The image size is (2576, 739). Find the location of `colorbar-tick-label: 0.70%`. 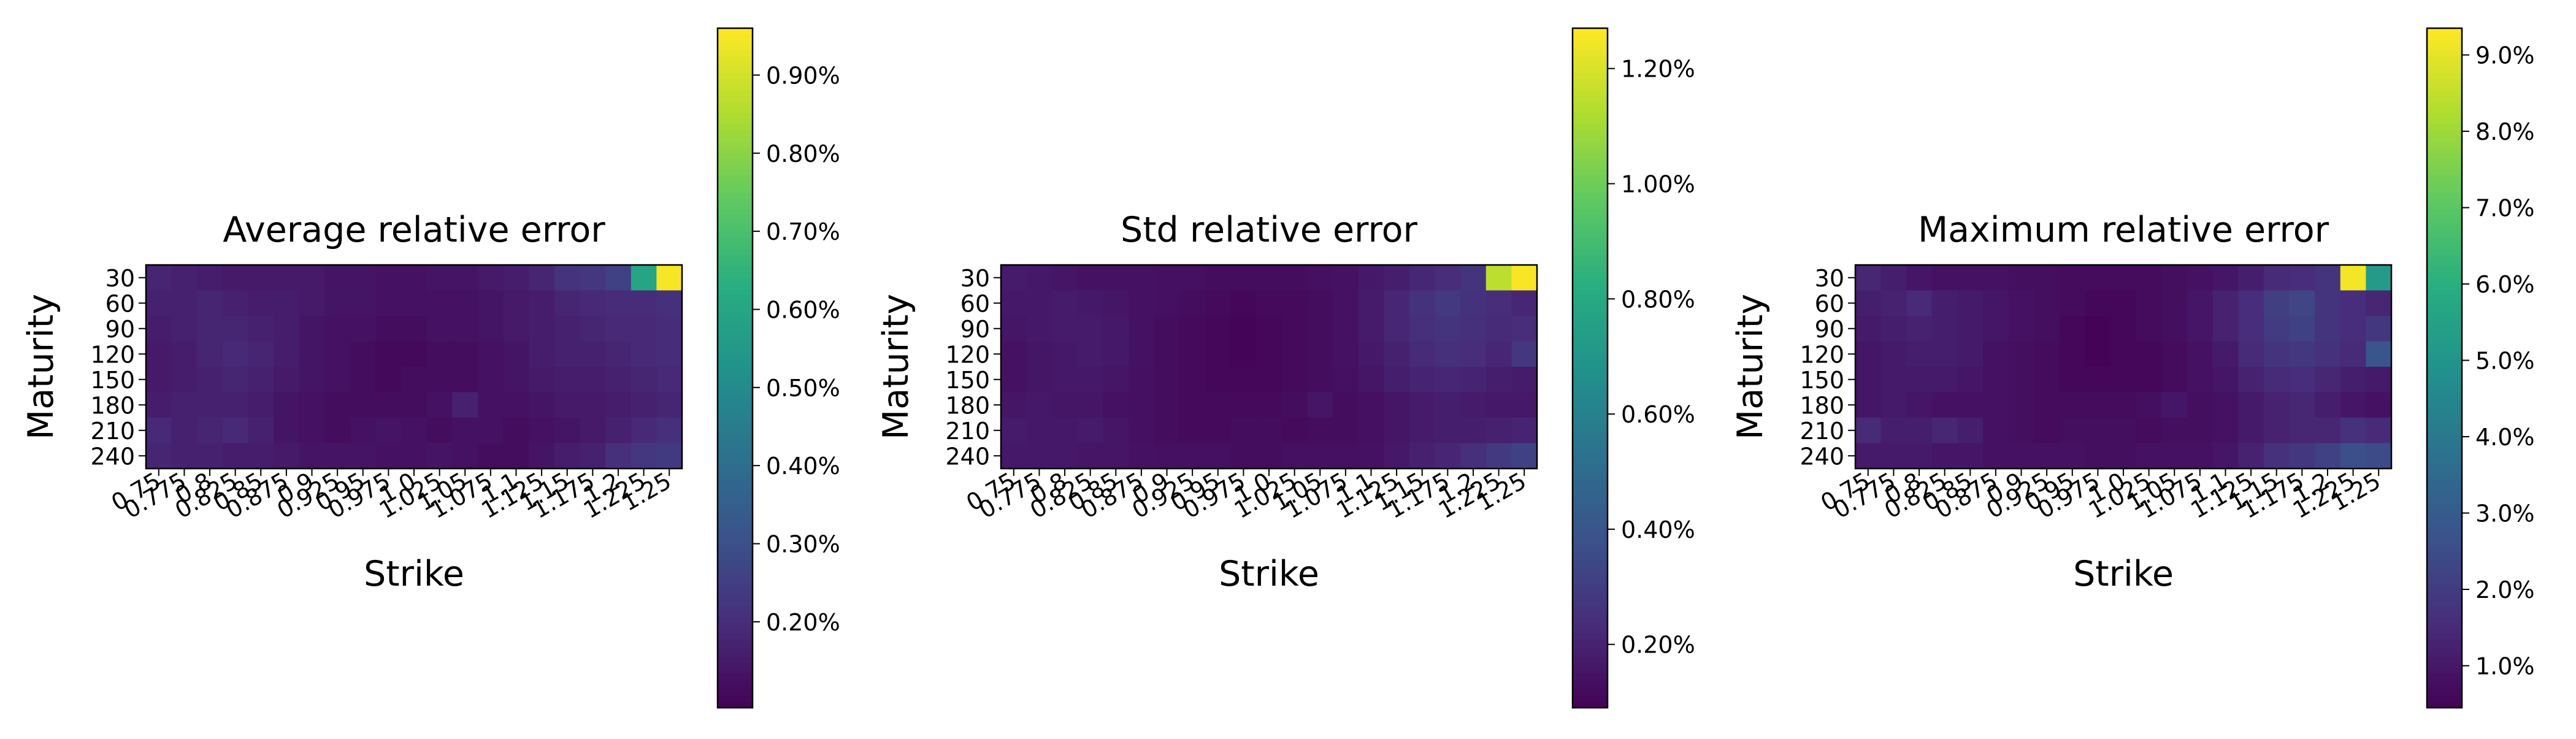

colorbar-tick-label: 0.70% is located at coordinates (803, 232).